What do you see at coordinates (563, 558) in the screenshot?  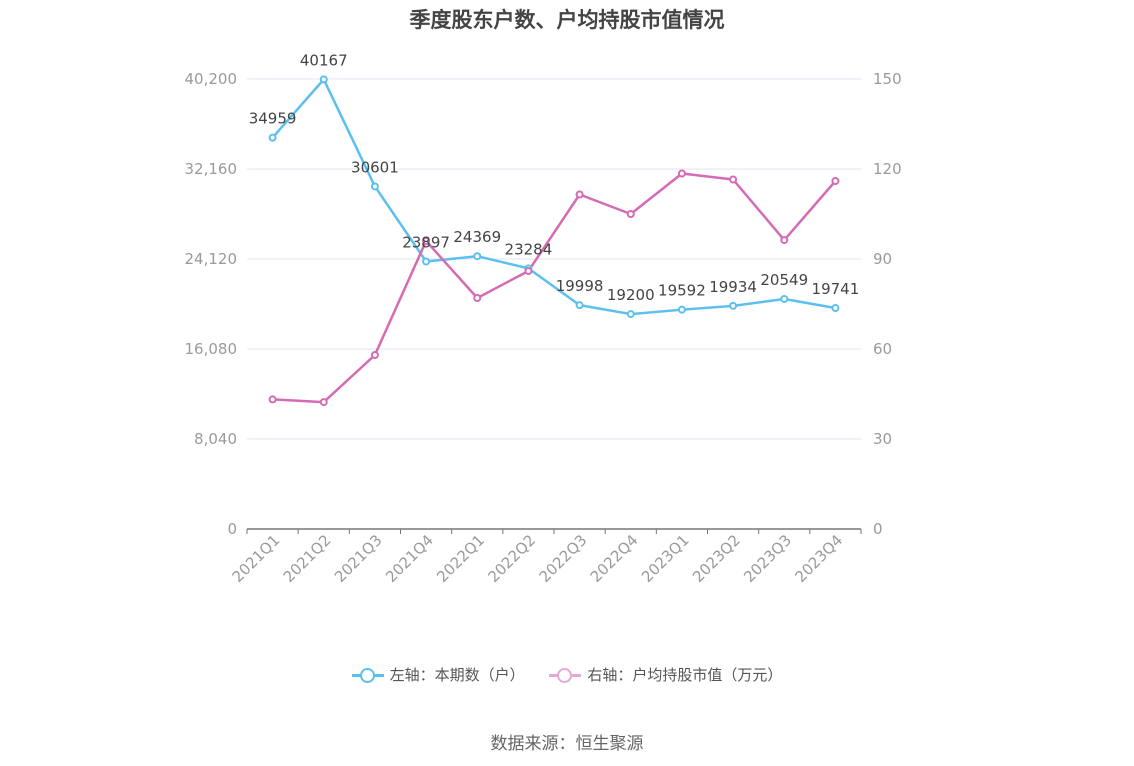 I see `x-axis-tick-label: 2022Q3` at bounding box center [563, 558].